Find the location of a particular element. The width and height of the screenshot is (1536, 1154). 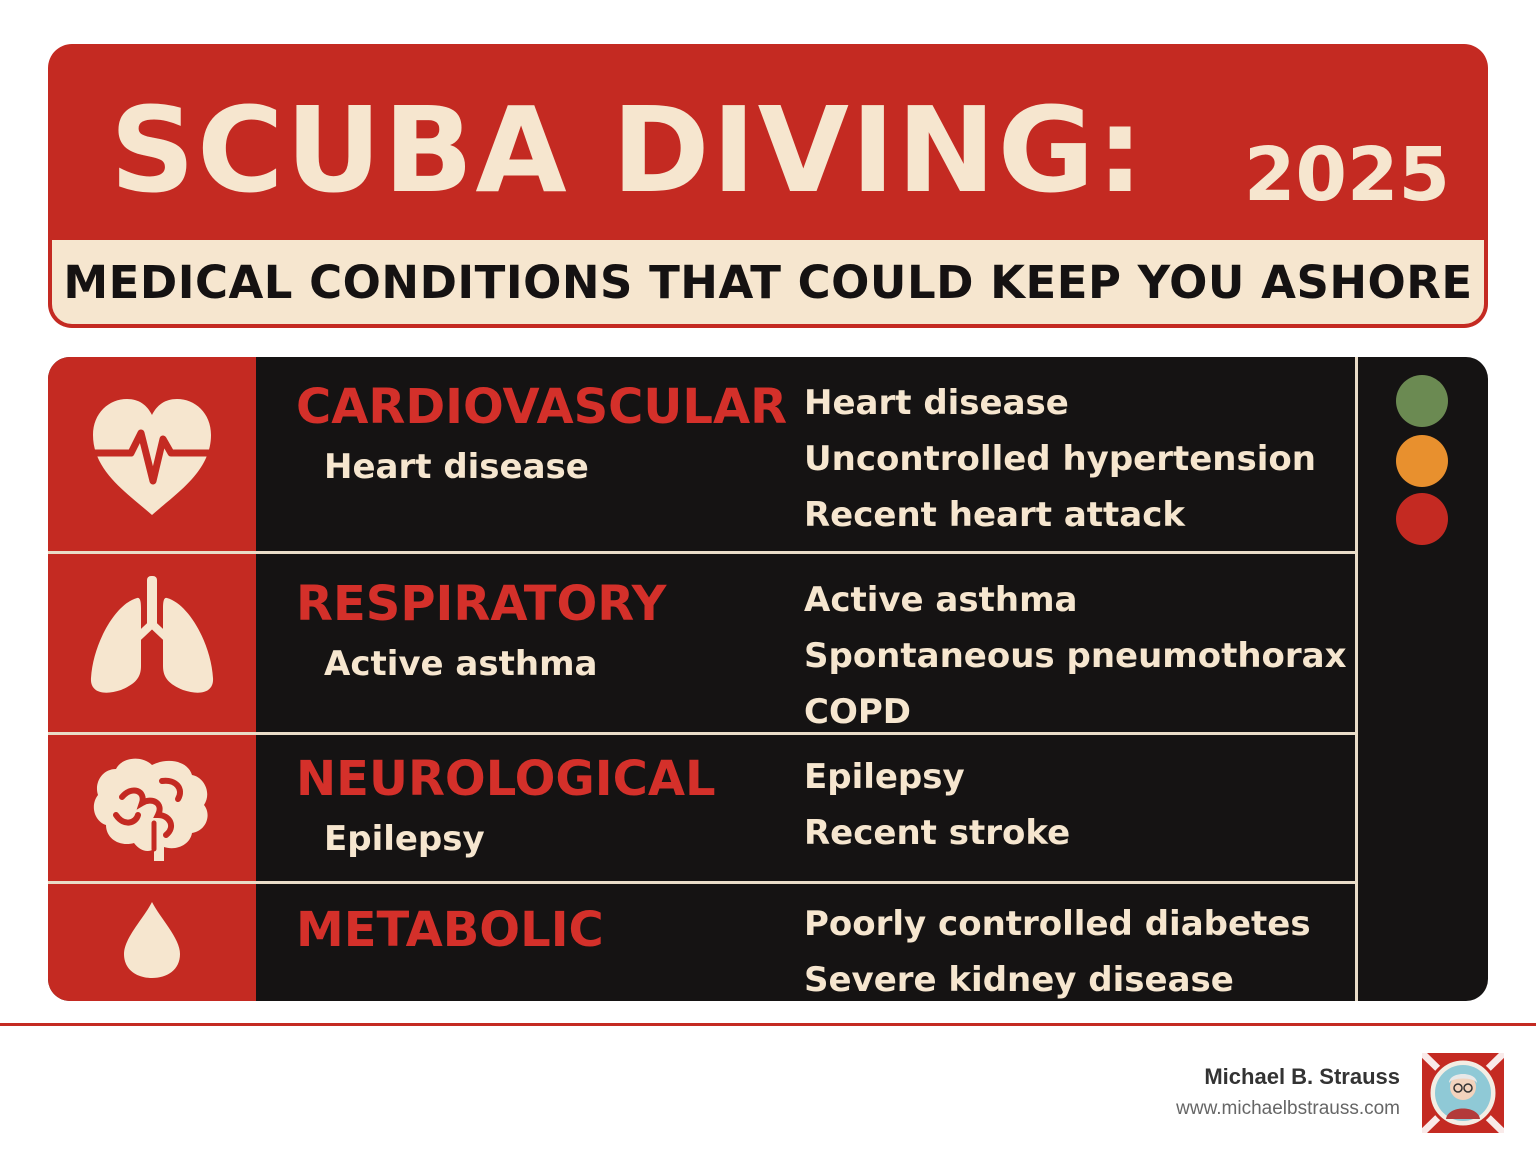

category-title-metabolic: METABOLIC is located at coordinates (450, 930).